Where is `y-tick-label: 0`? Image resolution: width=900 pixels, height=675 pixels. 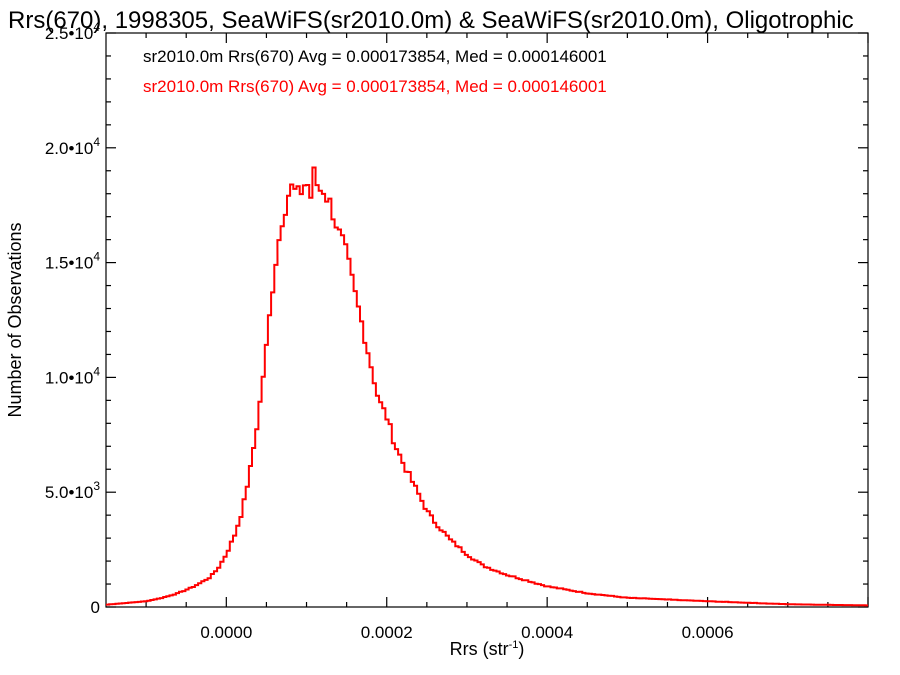
y-tick-label: 0 is located at coordinates (95, 607).